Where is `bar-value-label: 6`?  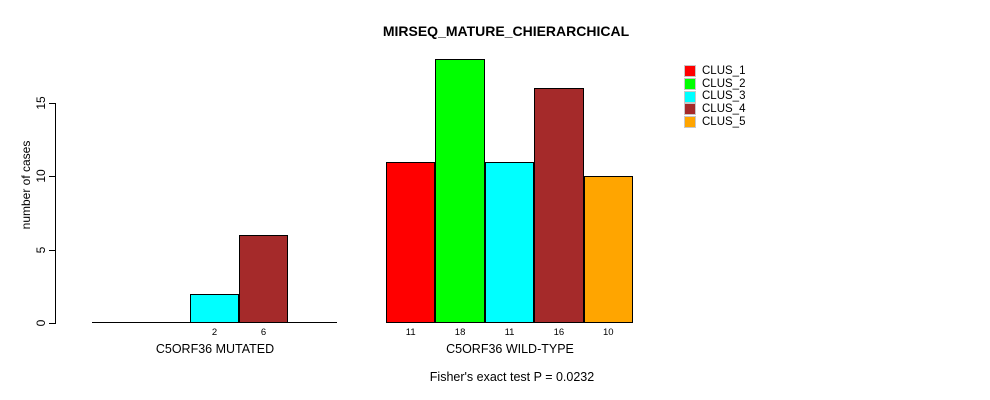 bar-value-label: 6 is located at coordinates (263, 332).